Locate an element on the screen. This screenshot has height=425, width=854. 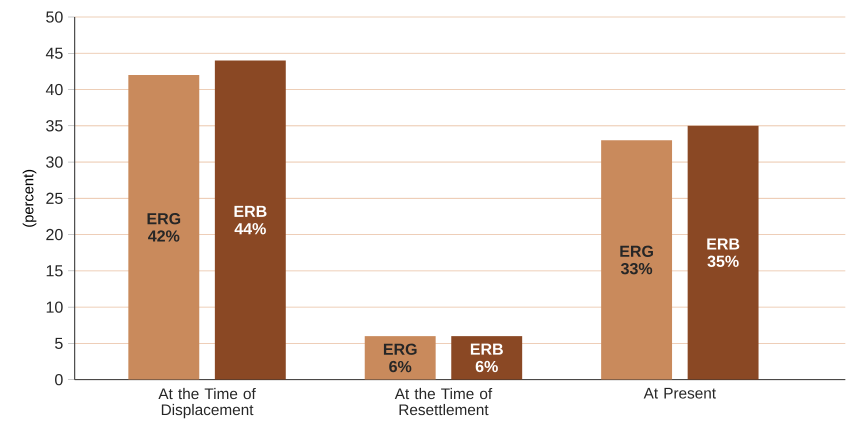
y-tick-label: 45 is located at coordinates (54, 53).